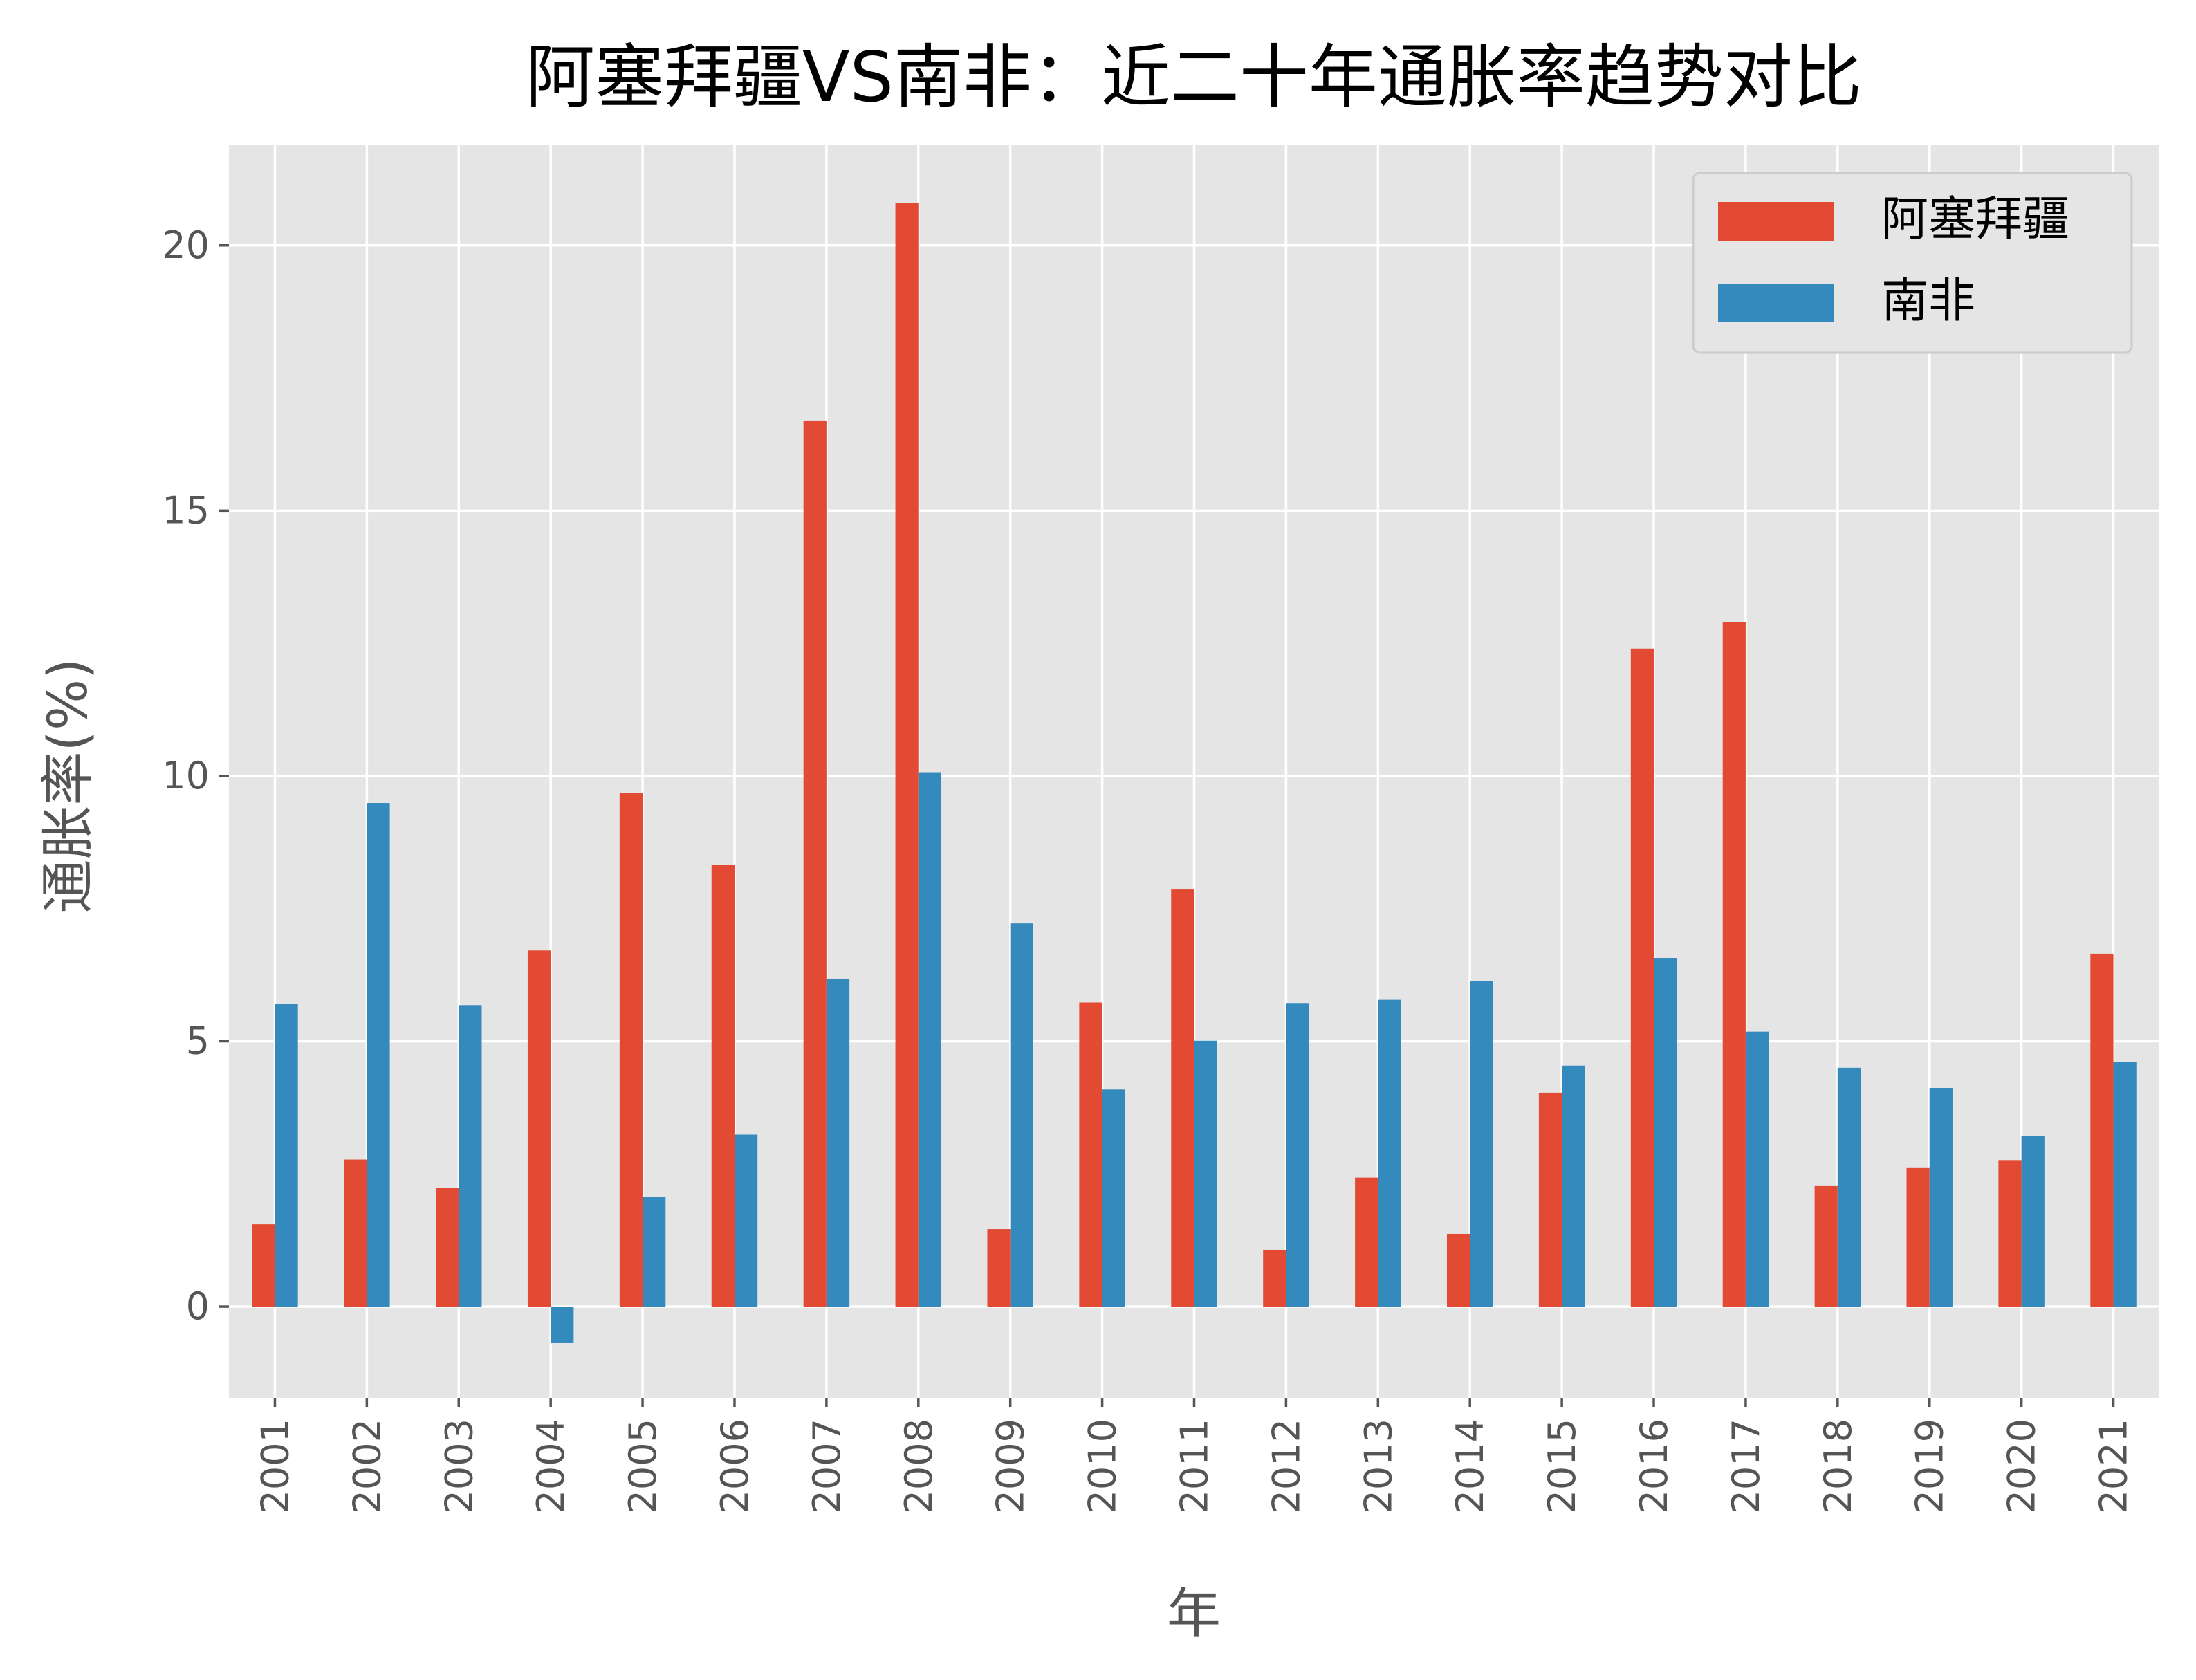 The image size is (2196, 1680). I want to click on y-tick-label: 20, so click(186, 245).